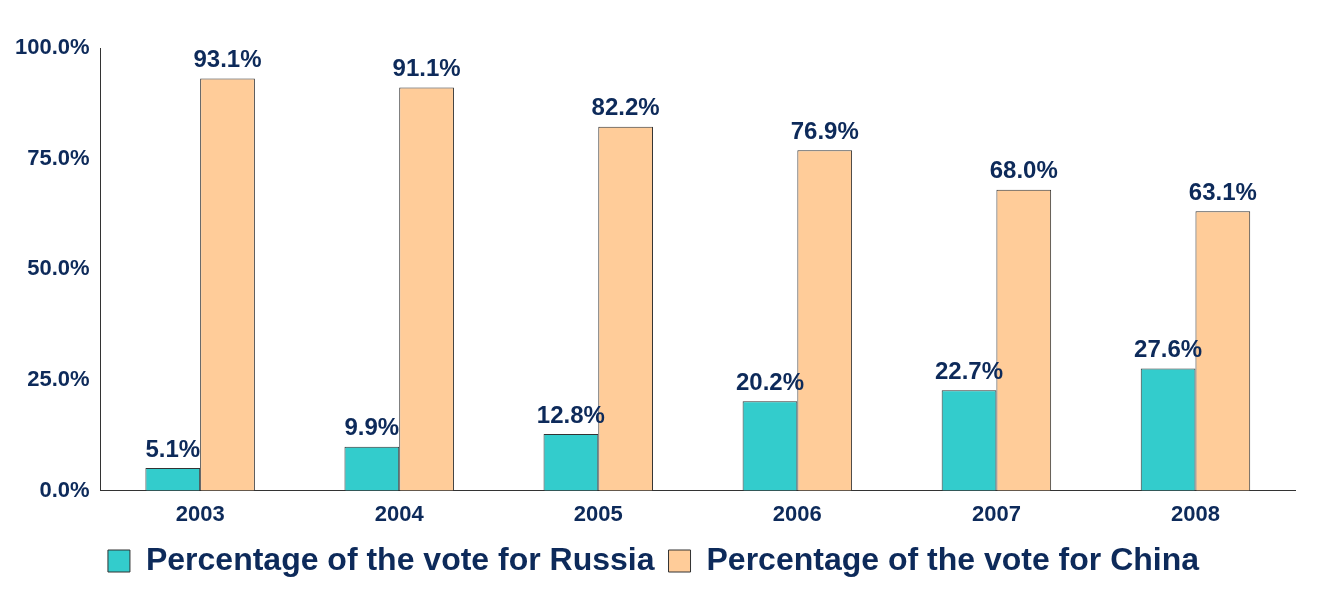  What do you see at coordinates (58, 157) in the screenshot?
I see `y-tick-label: 75.0%` at bounding box center [58, 157].